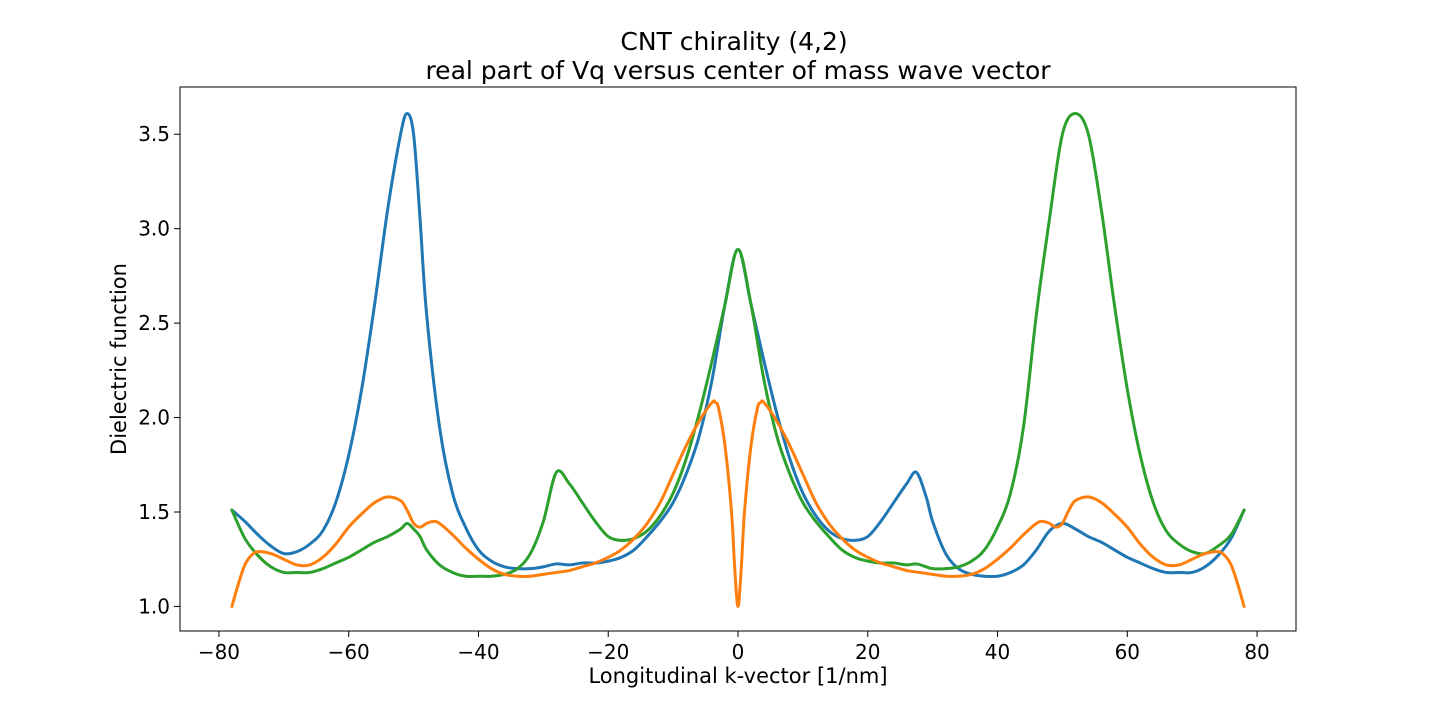  I want to click on x-axis: −80 −60 −40 −20 0 20 40 60 80, so click(734, 647).